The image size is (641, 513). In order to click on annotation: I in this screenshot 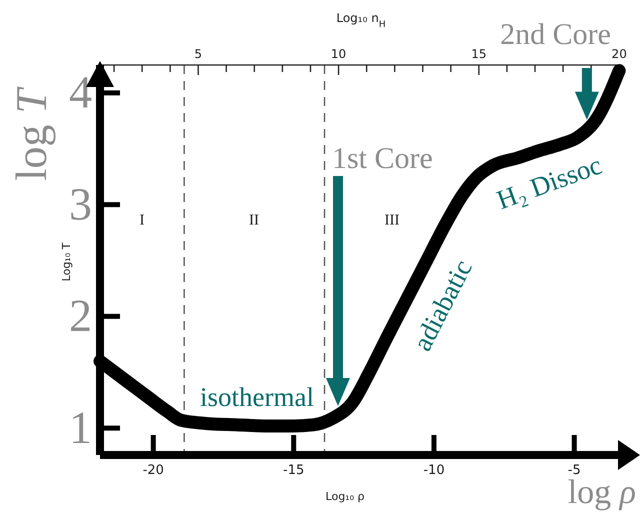, I will do `click(142, 220)`.